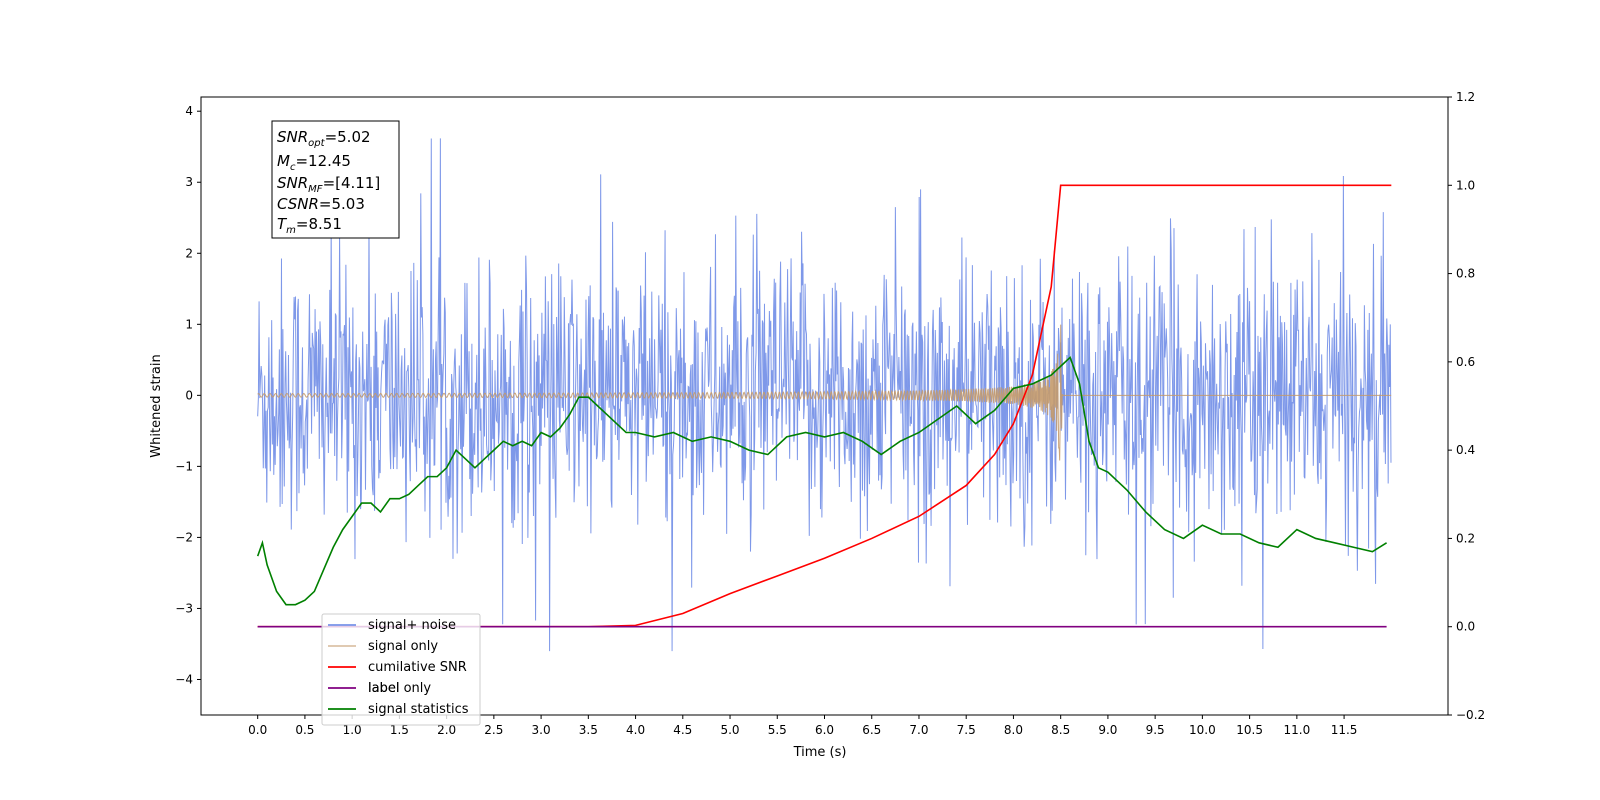  I want to click on y-right-tick-label: 1.2, so click(1465, 97).